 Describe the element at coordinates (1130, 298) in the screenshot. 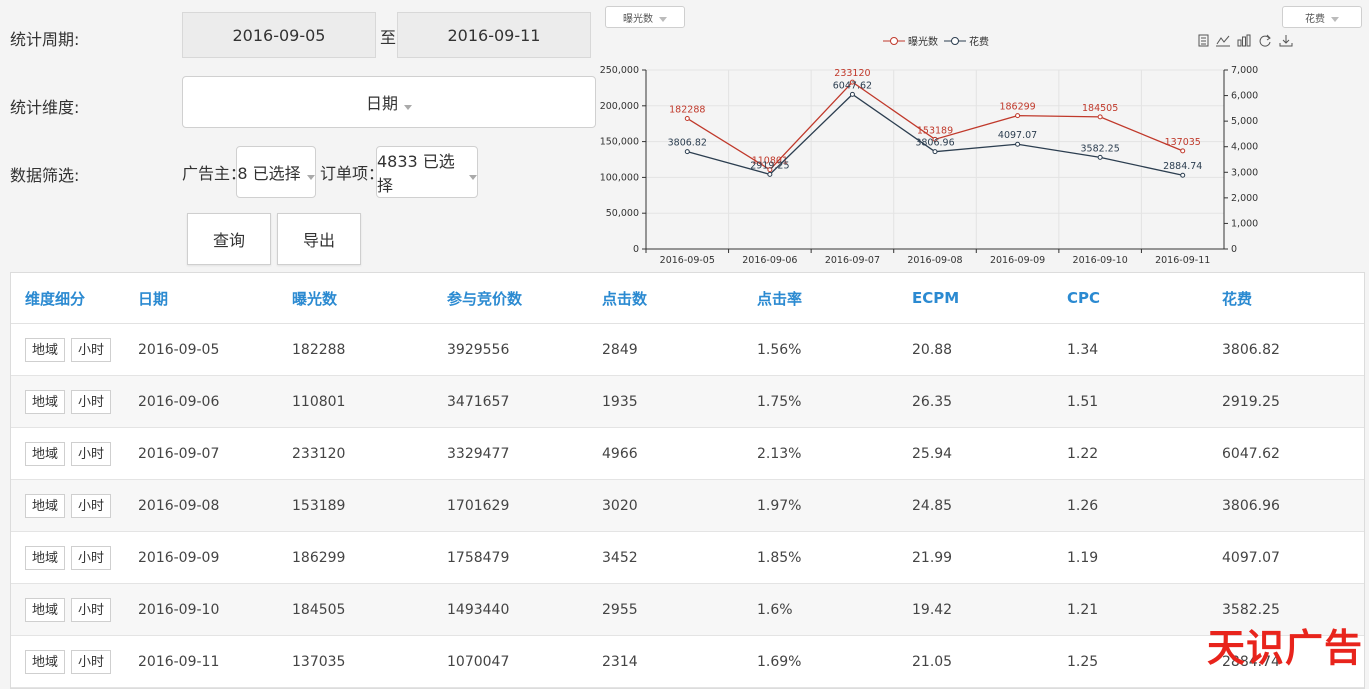

I see `column-header: CPC` at that location.